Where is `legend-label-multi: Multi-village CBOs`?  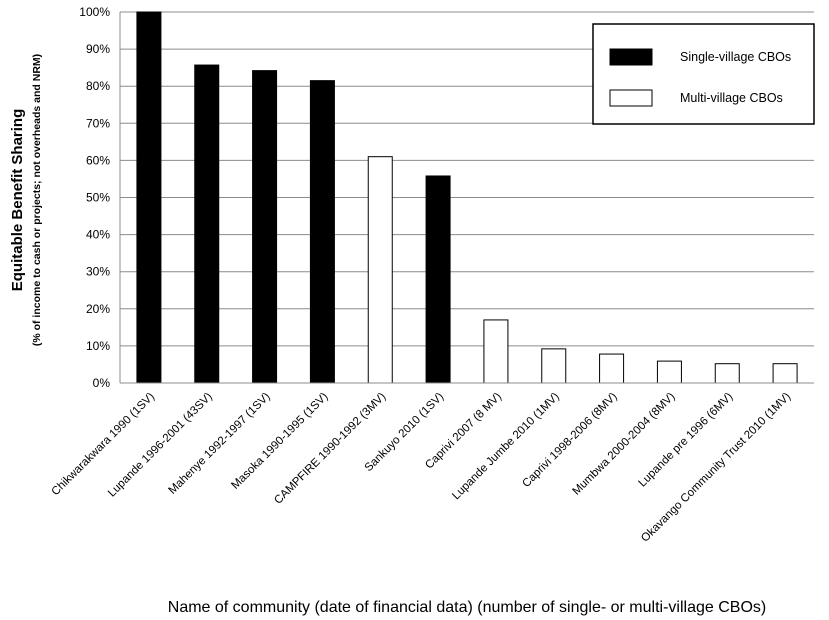 legend-label-multi: Multi-village CBOs is located at coordinates (731, 98).